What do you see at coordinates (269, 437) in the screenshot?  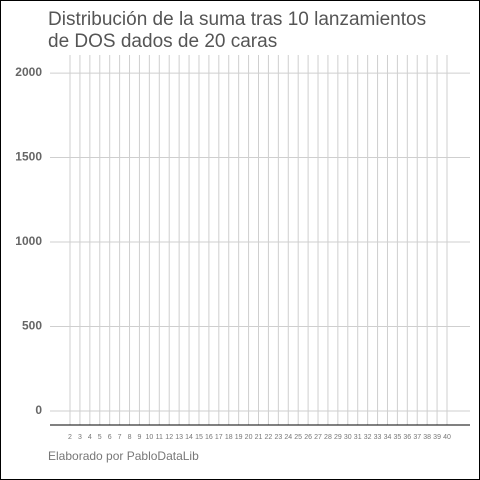 I see `x-tick-label: 22` at bounding box center [269, 437].